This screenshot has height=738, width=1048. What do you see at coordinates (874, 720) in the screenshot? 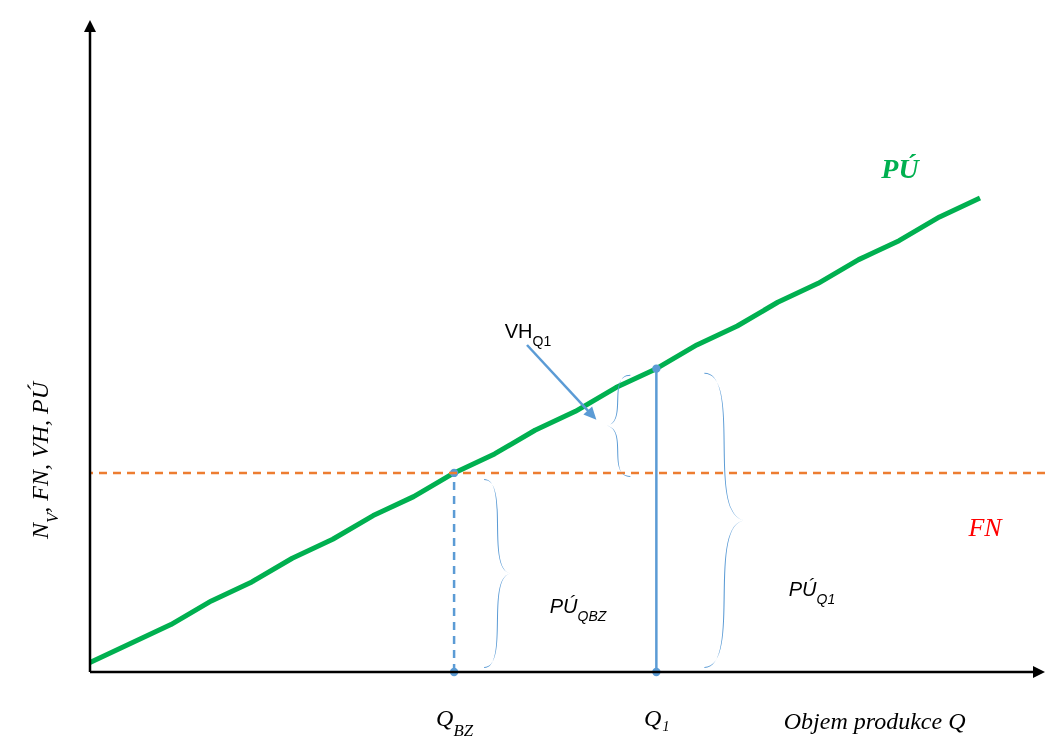
I see `x-axis-title: Objem produkce Q` at bounding box center [874, 720].